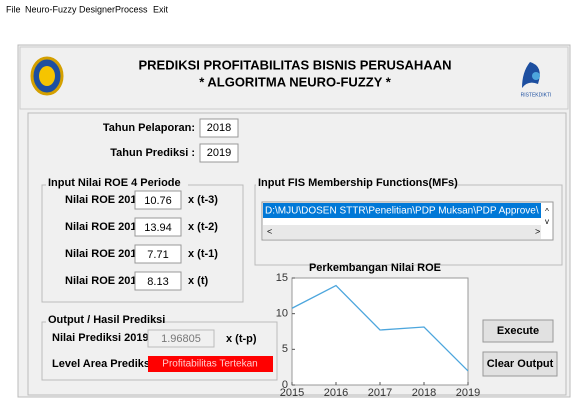 Image resolution: width=575 pixels, height=405 pixels. Describe the element at coordinates (285, 349) in the screenshot. I see `y-tick-label: 5` at that location.